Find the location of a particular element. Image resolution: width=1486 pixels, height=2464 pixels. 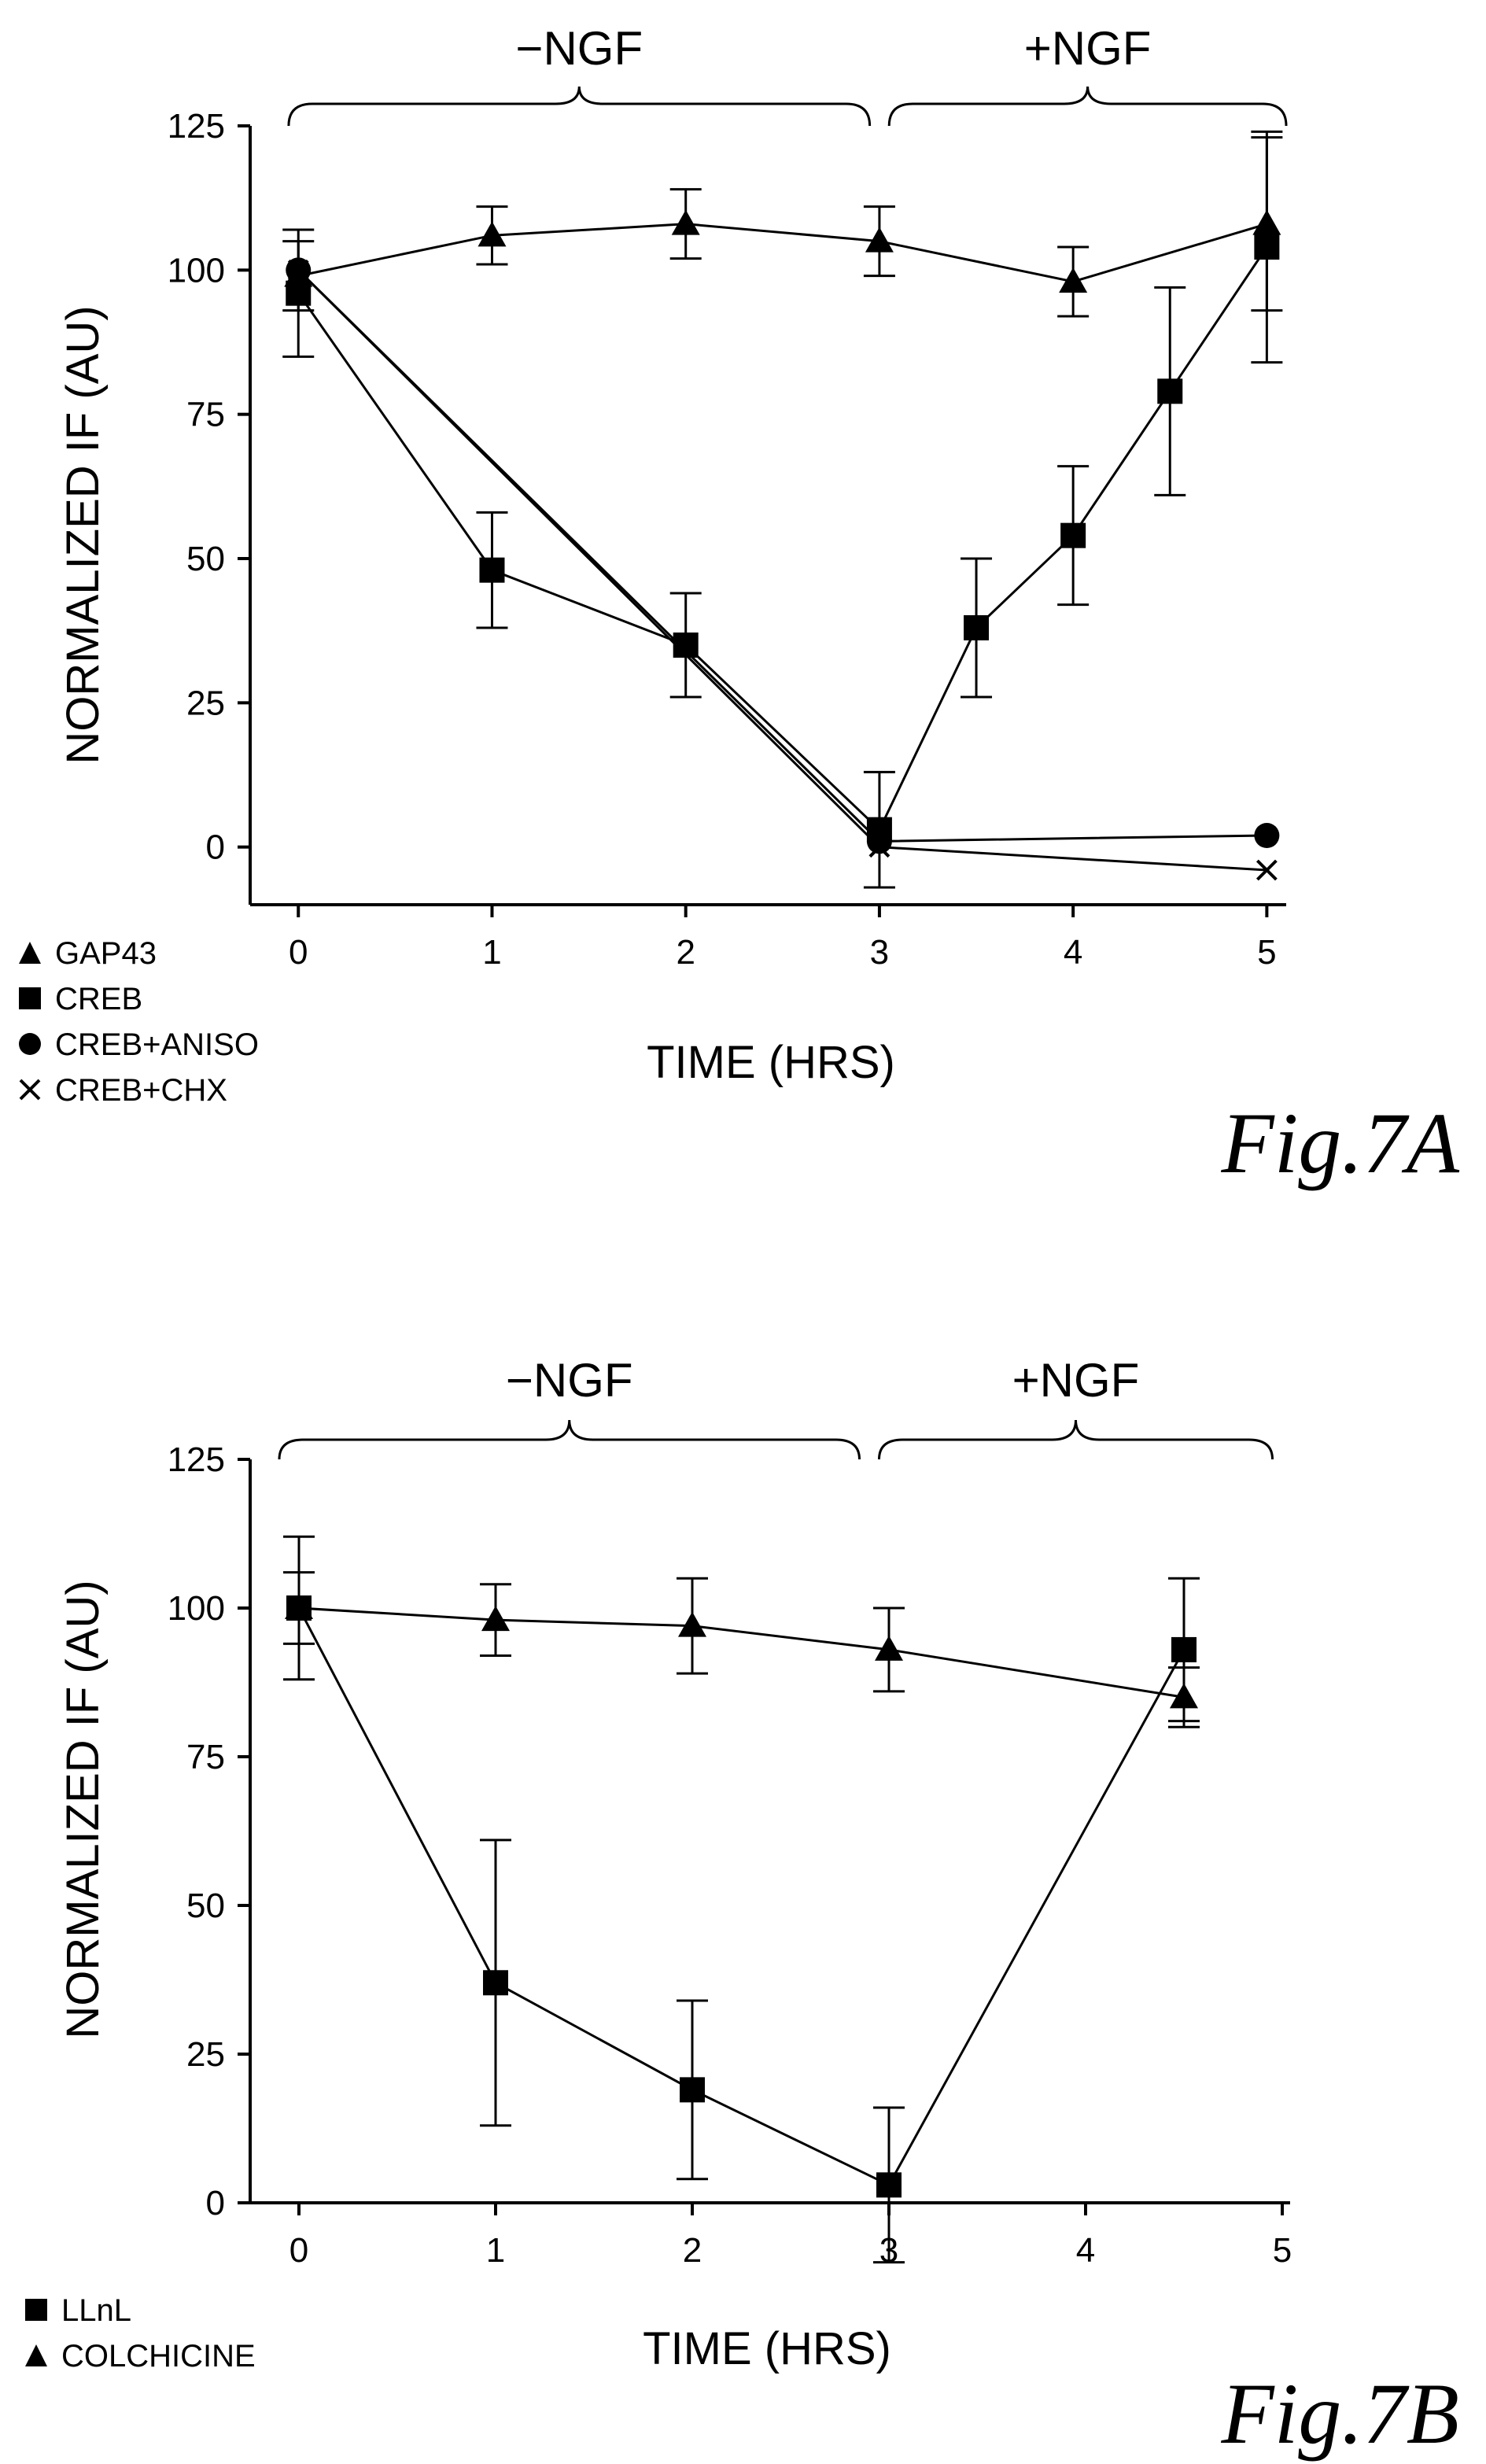

legend-label: CREB is located at coordinates (98, 999).